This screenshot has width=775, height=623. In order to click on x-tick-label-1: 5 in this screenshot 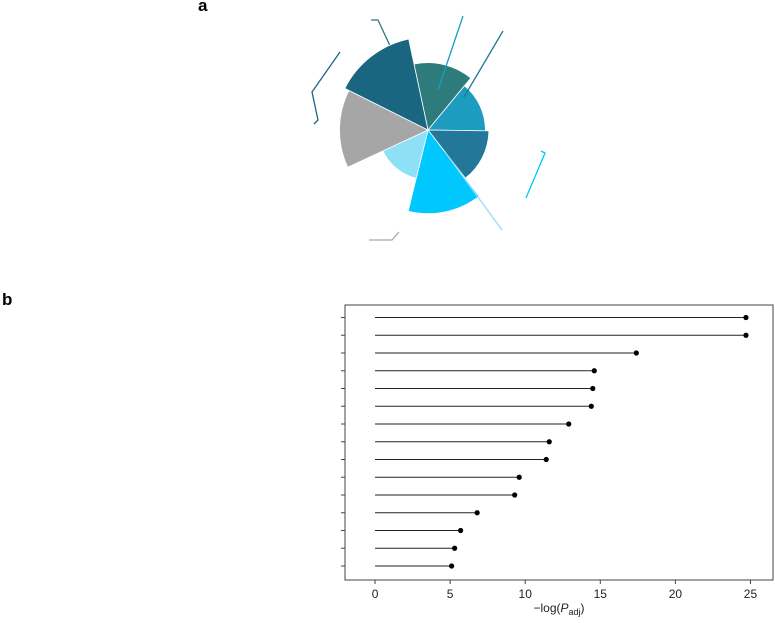, I will do `click(450, 594)`.